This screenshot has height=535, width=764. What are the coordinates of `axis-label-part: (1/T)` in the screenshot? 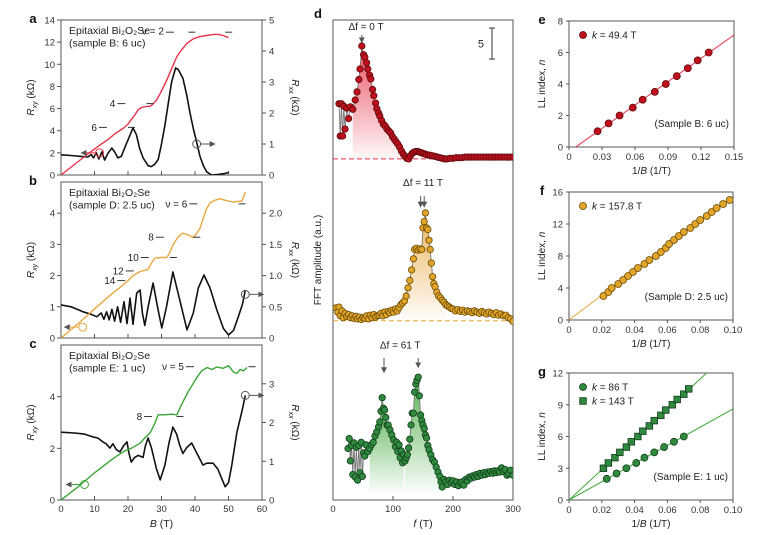 It's located at (659, 344).